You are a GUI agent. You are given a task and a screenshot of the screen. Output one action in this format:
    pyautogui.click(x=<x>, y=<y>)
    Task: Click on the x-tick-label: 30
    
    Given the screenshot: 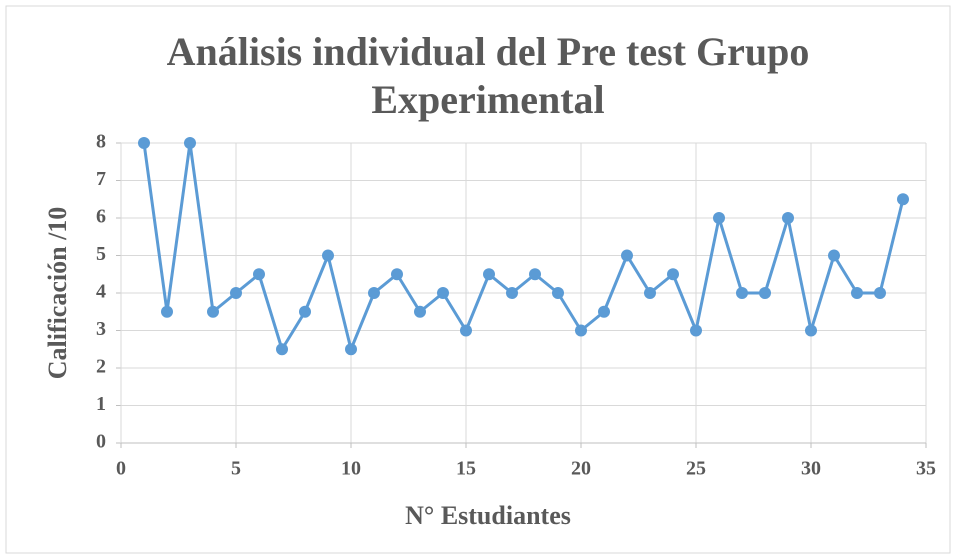 What is the action you would take?
    pyautogui.click(x=811, y=469)
    